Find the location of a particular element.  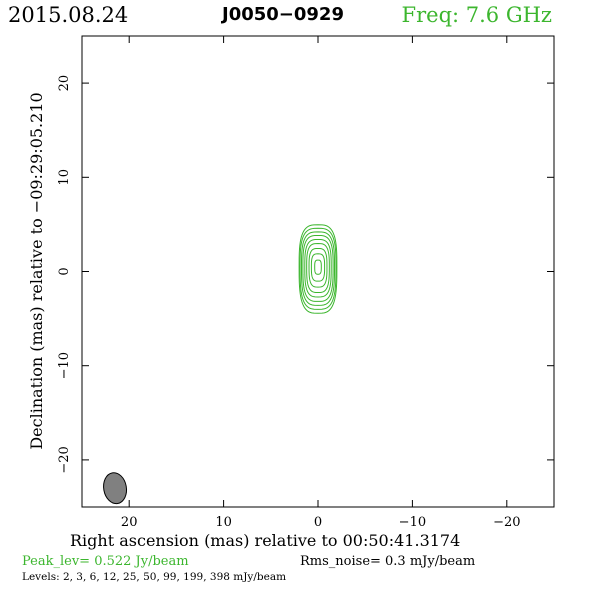

beam-shape is located at coordinates (115, 488).